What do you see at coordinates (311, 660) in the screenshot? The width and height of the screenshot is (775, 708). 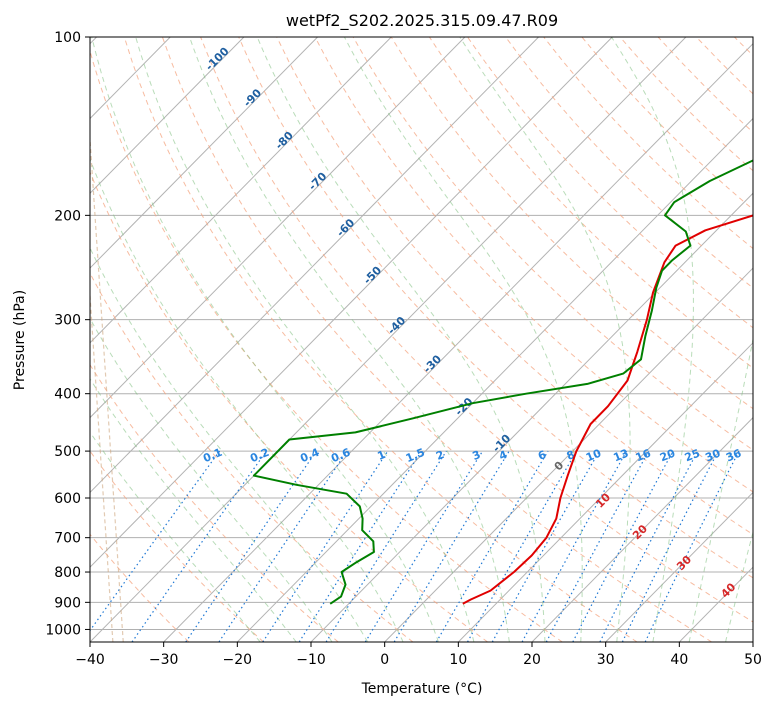 I see `x-tick-label: −10` at bounding box center [311, 660].